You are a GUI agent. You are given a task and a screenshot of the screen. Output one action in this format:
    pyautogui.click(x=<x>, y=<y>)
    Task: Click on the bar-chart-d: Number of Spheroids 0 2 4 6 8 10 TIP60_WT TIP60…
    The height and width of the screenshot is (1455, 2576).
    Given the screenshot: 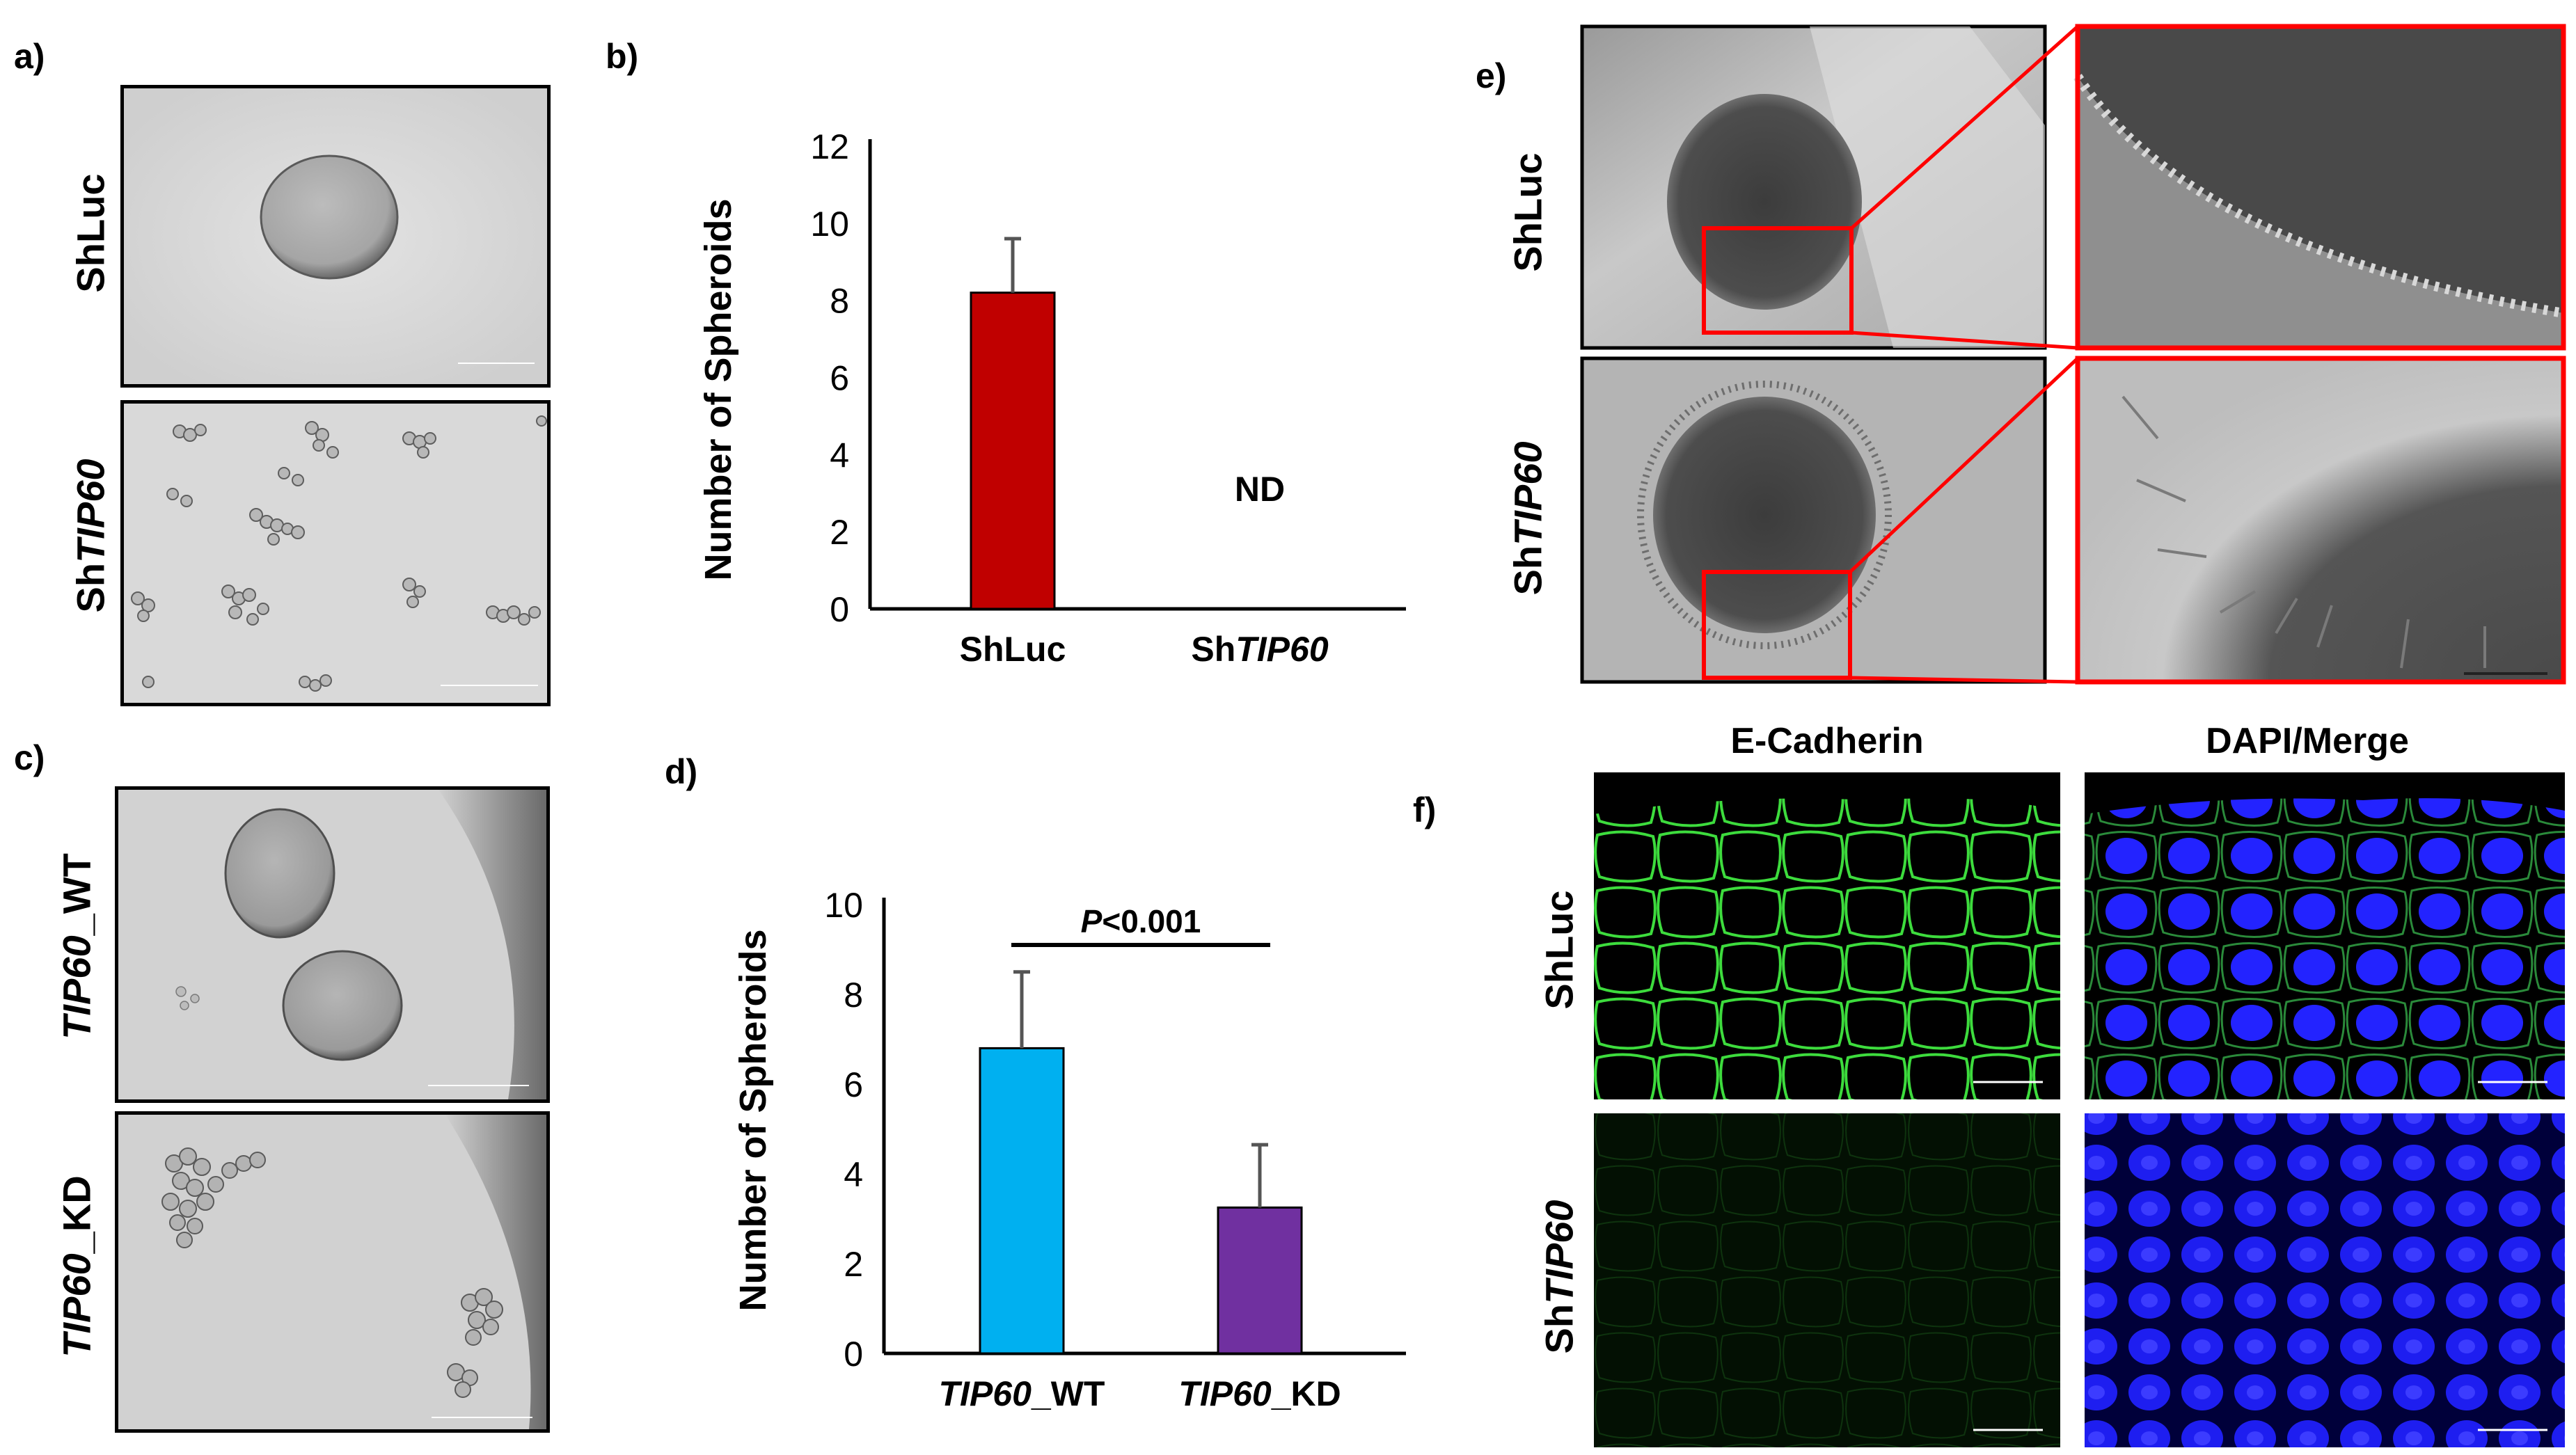 What is the action you would take?
    pyautogui.click(x=1069, y=1149)
    